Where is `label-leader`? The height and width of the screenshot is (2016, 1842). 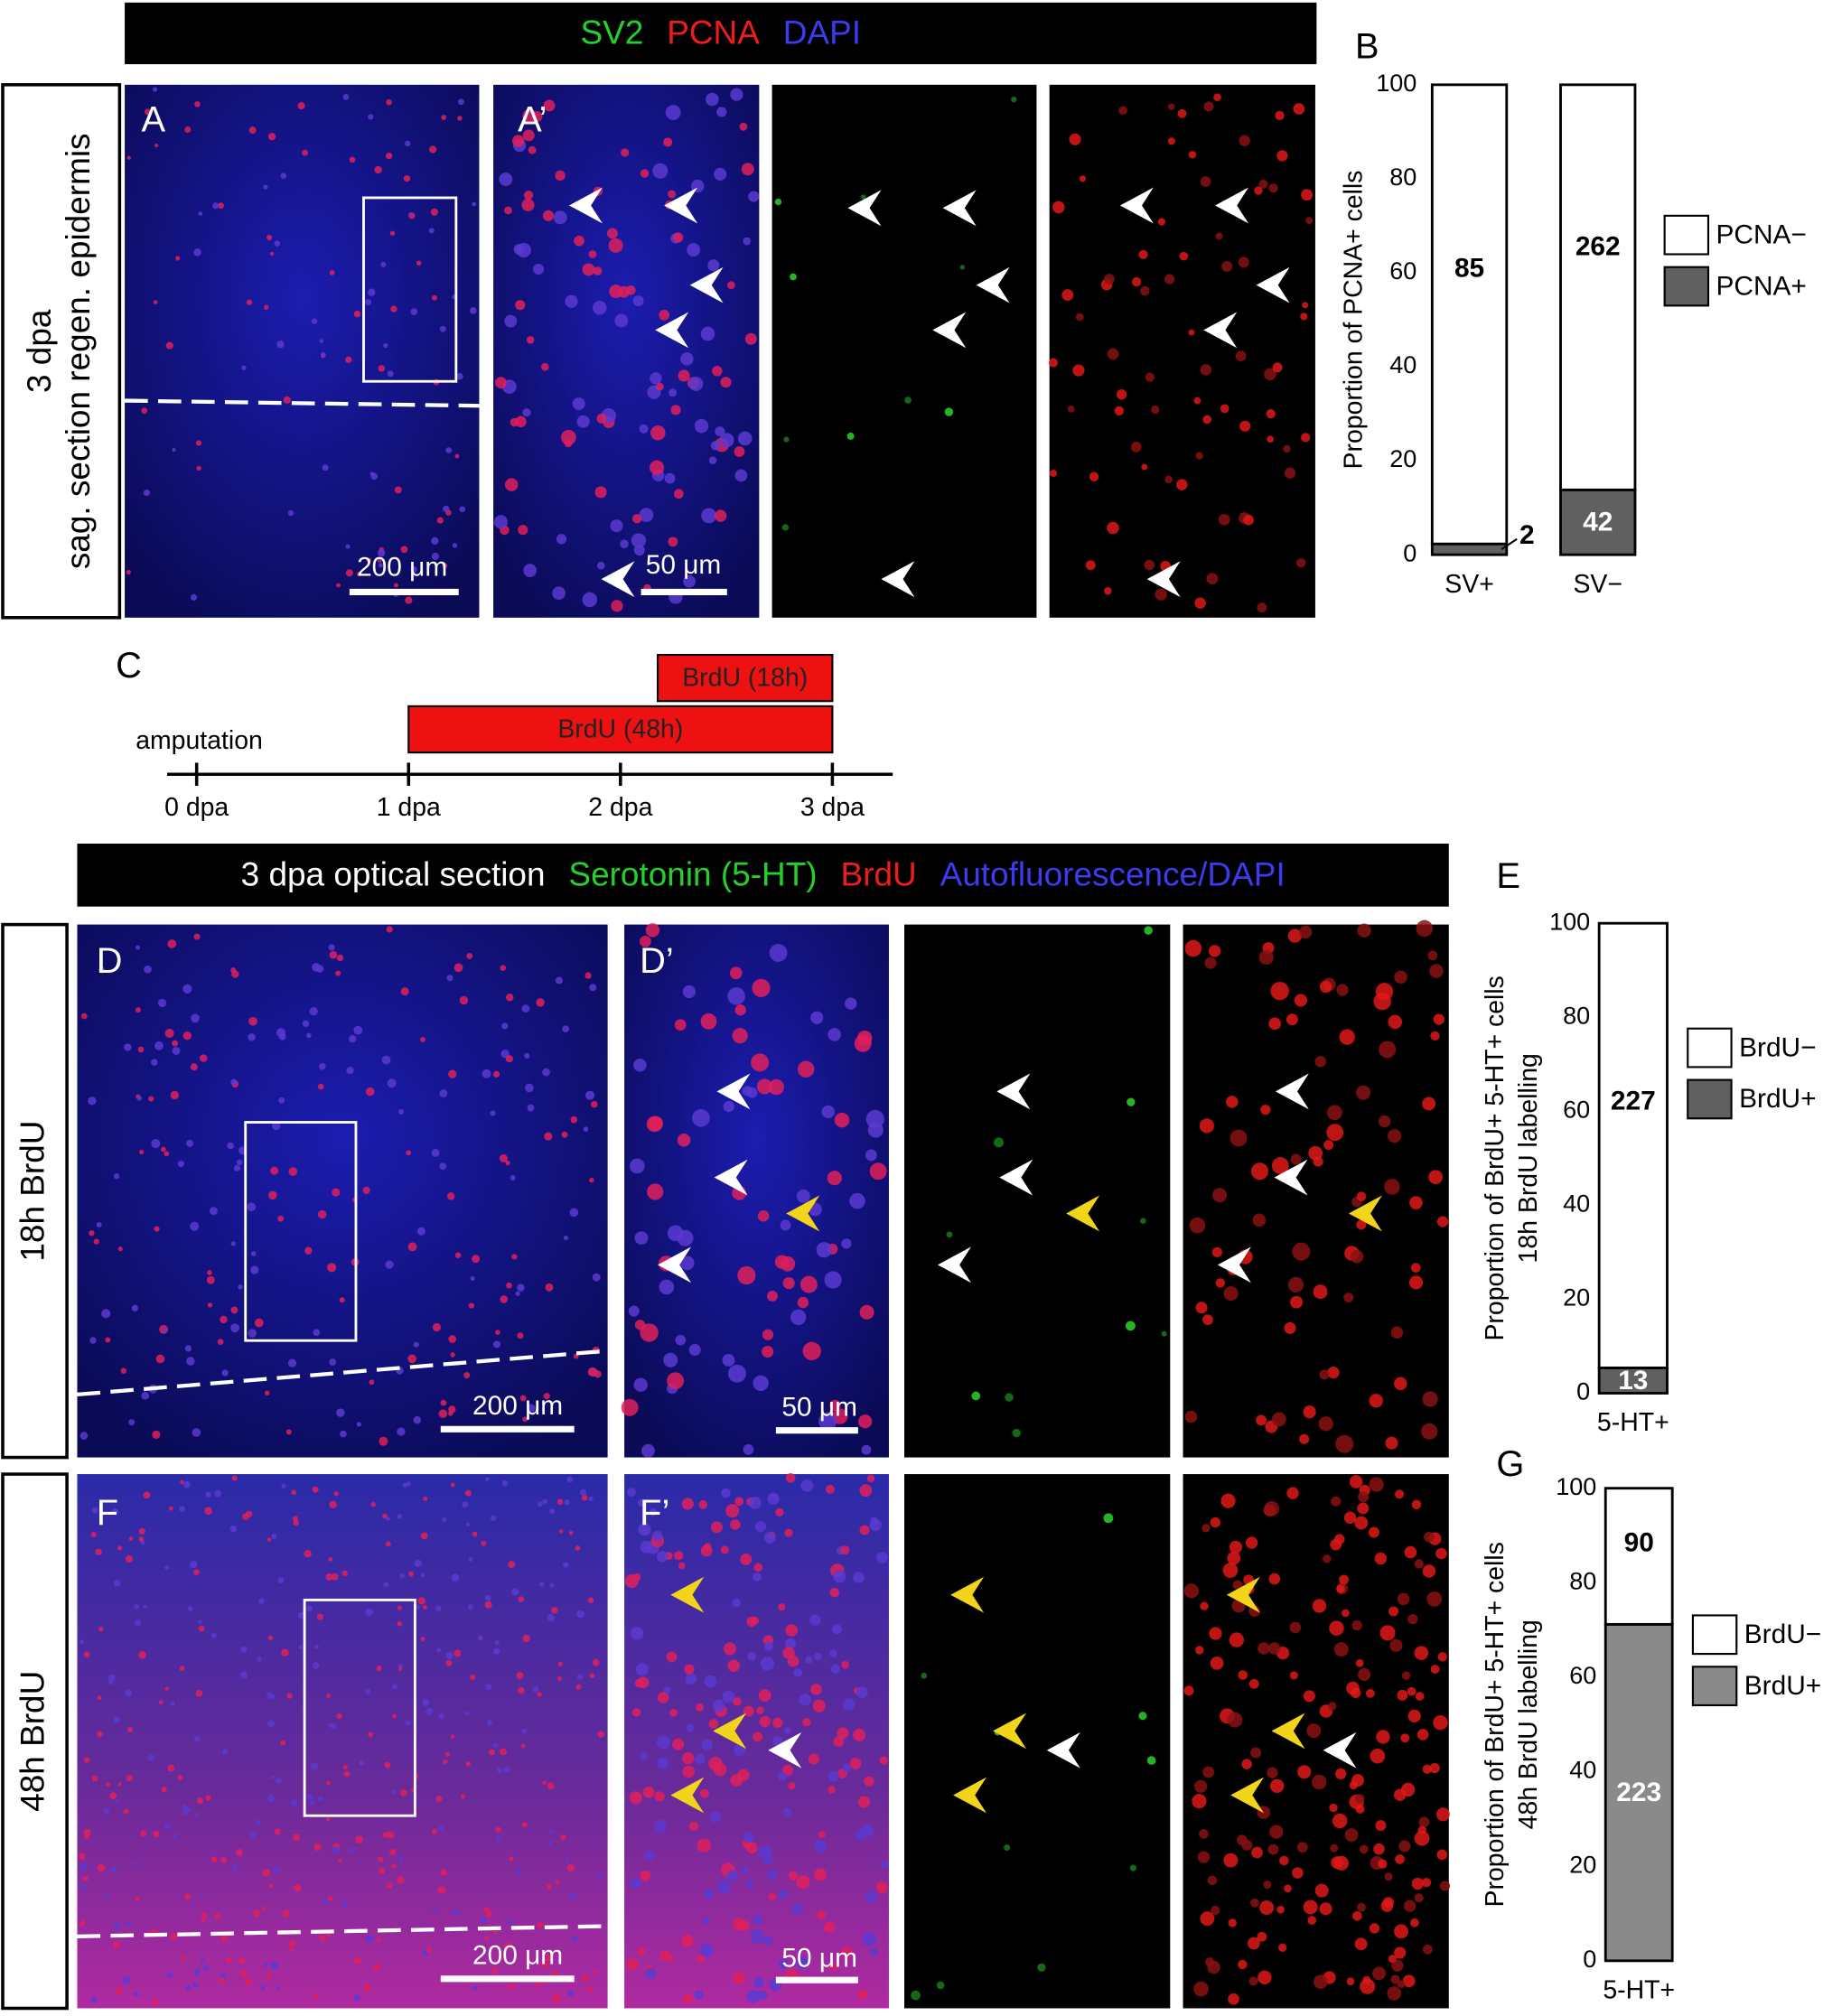 label-leader is located at coordinates (1509, 544).